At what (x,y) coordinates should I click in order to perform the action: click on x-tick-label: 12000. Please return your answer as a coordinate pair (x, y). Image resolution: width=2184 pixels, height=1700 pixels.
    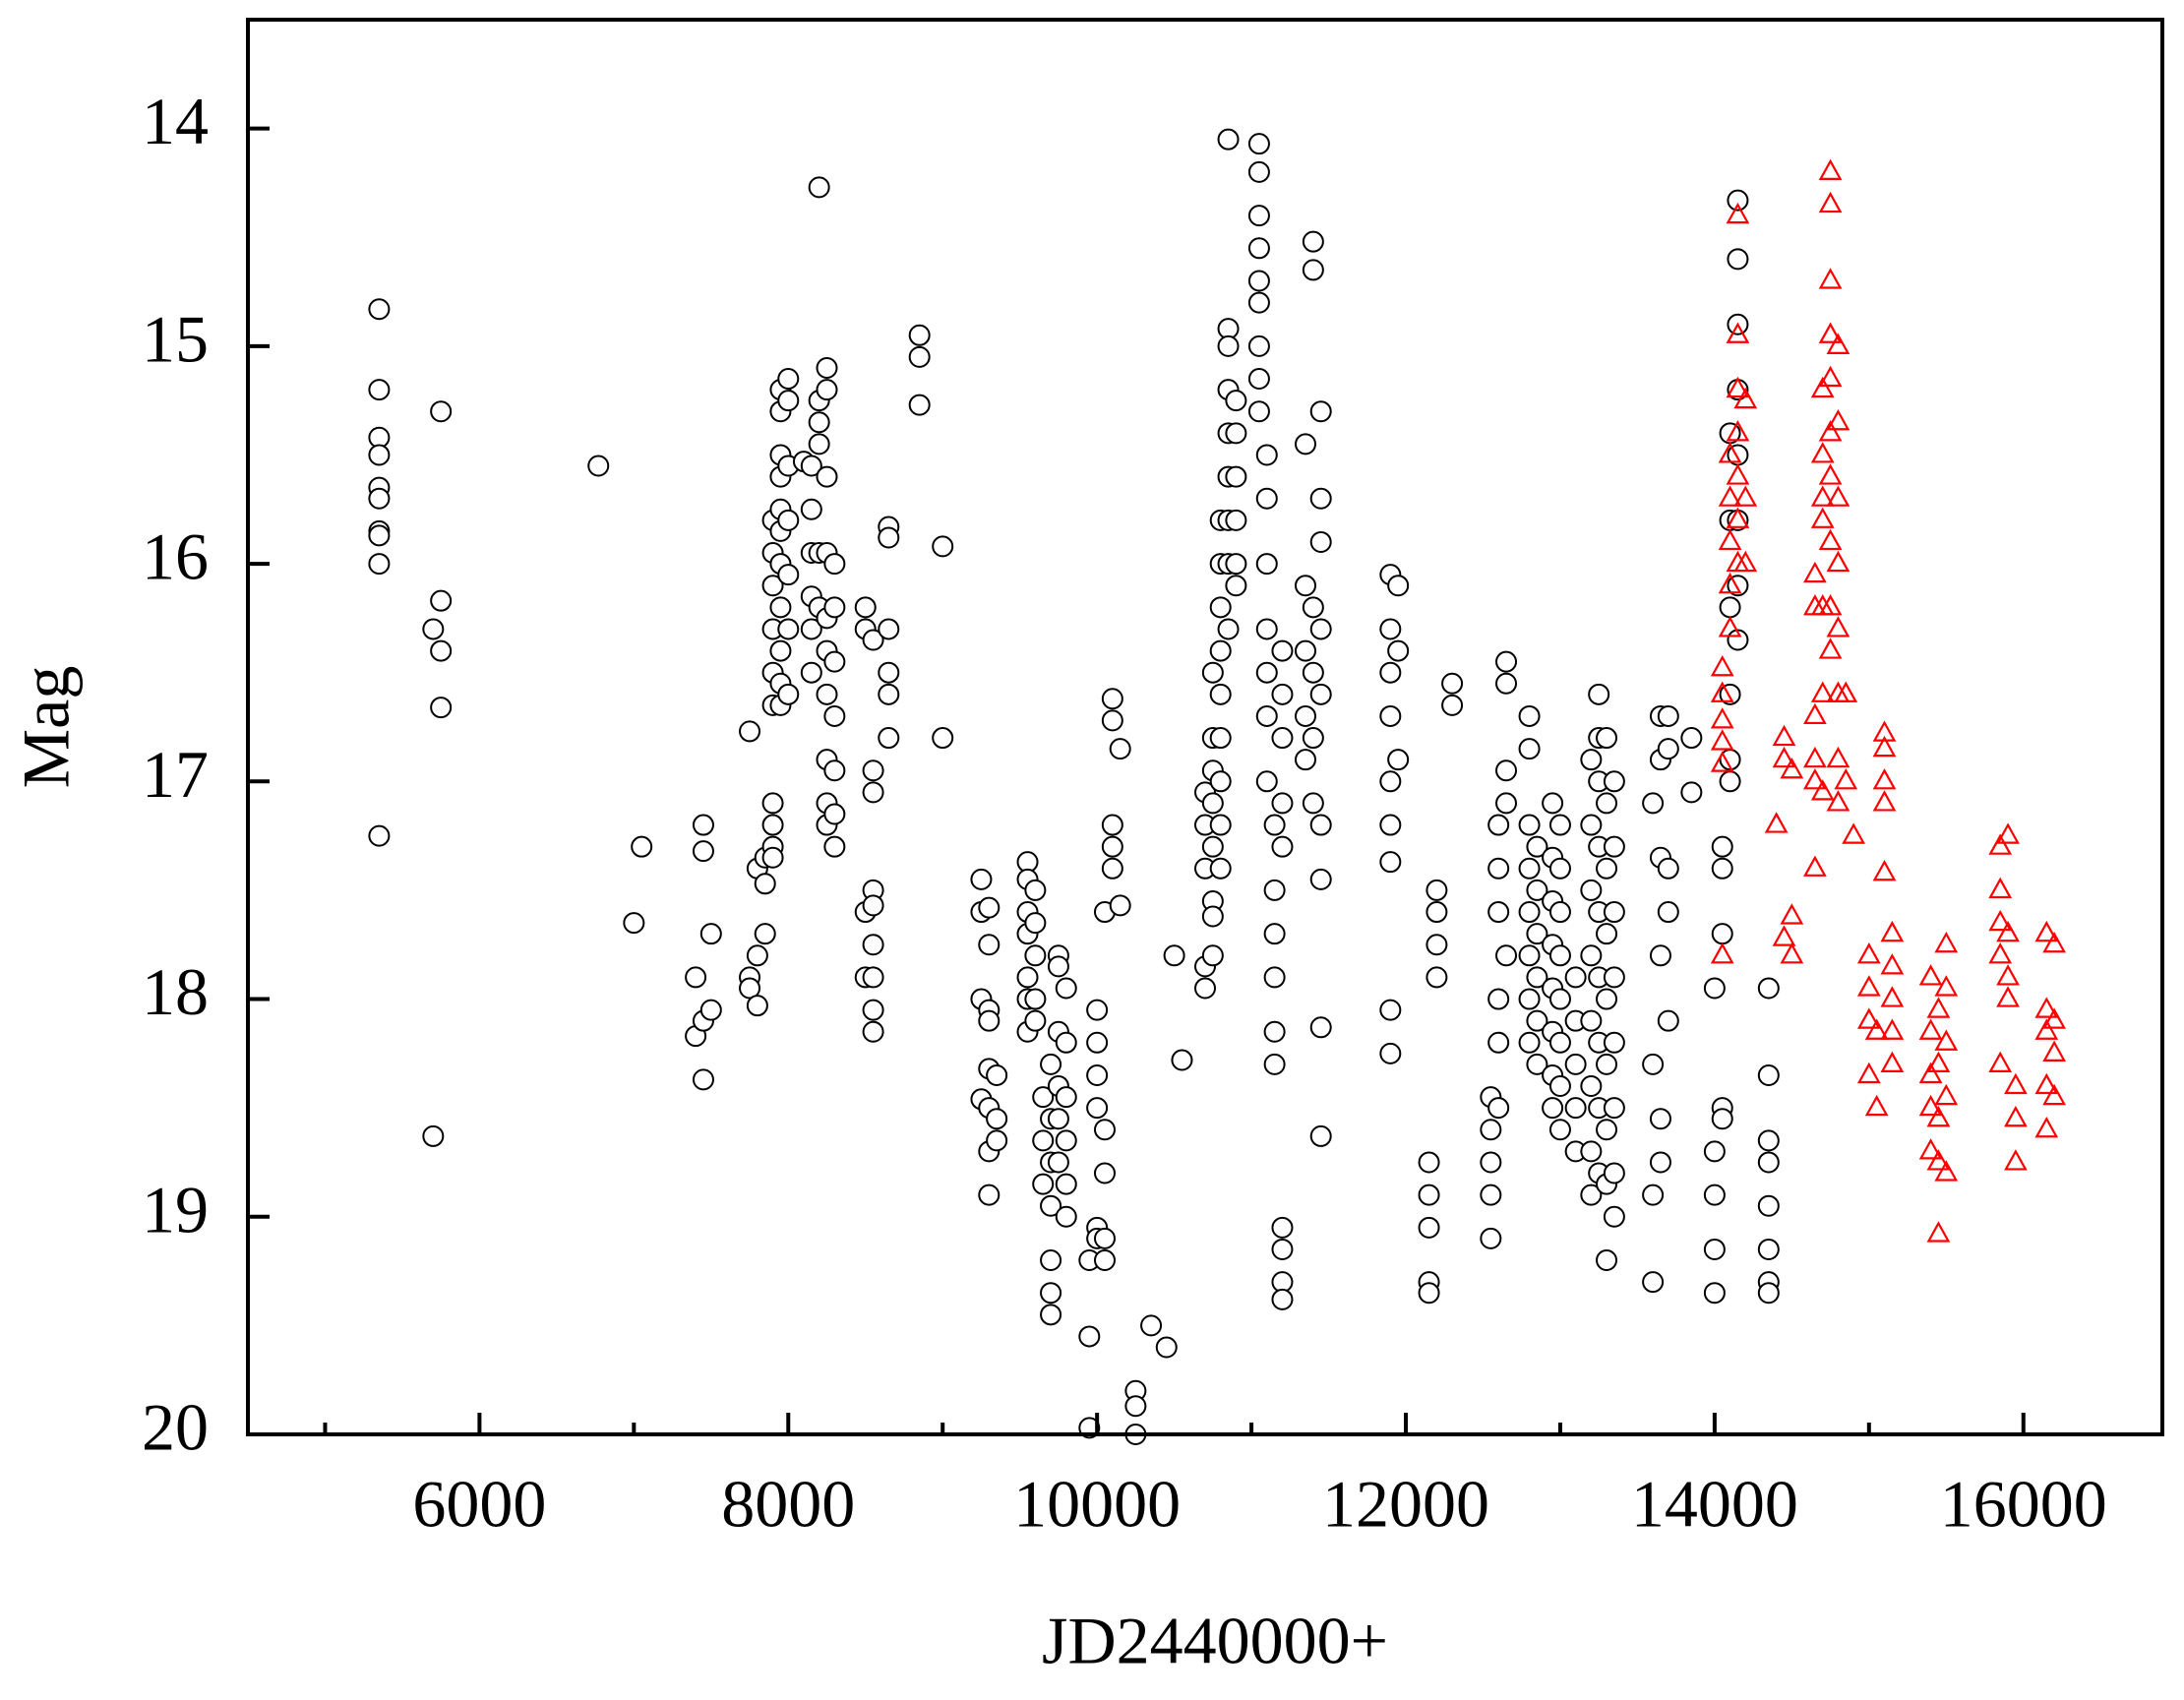
    Looking at the image, I should click on (1405, 1504).